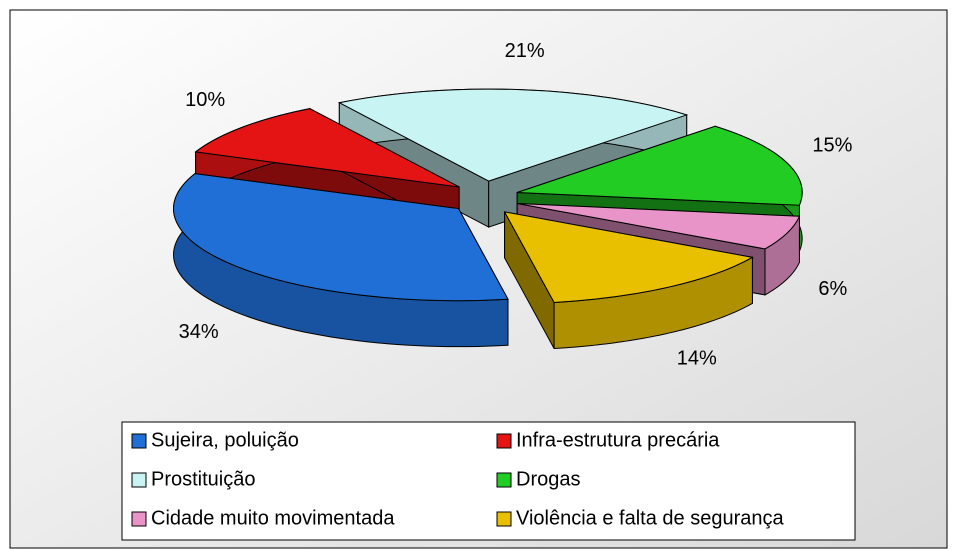 The width and height of the screenshot is (956, 549). Describe the element at coordinates (832, 289) in the screenshot. I see `data-label: 6%` at that location.